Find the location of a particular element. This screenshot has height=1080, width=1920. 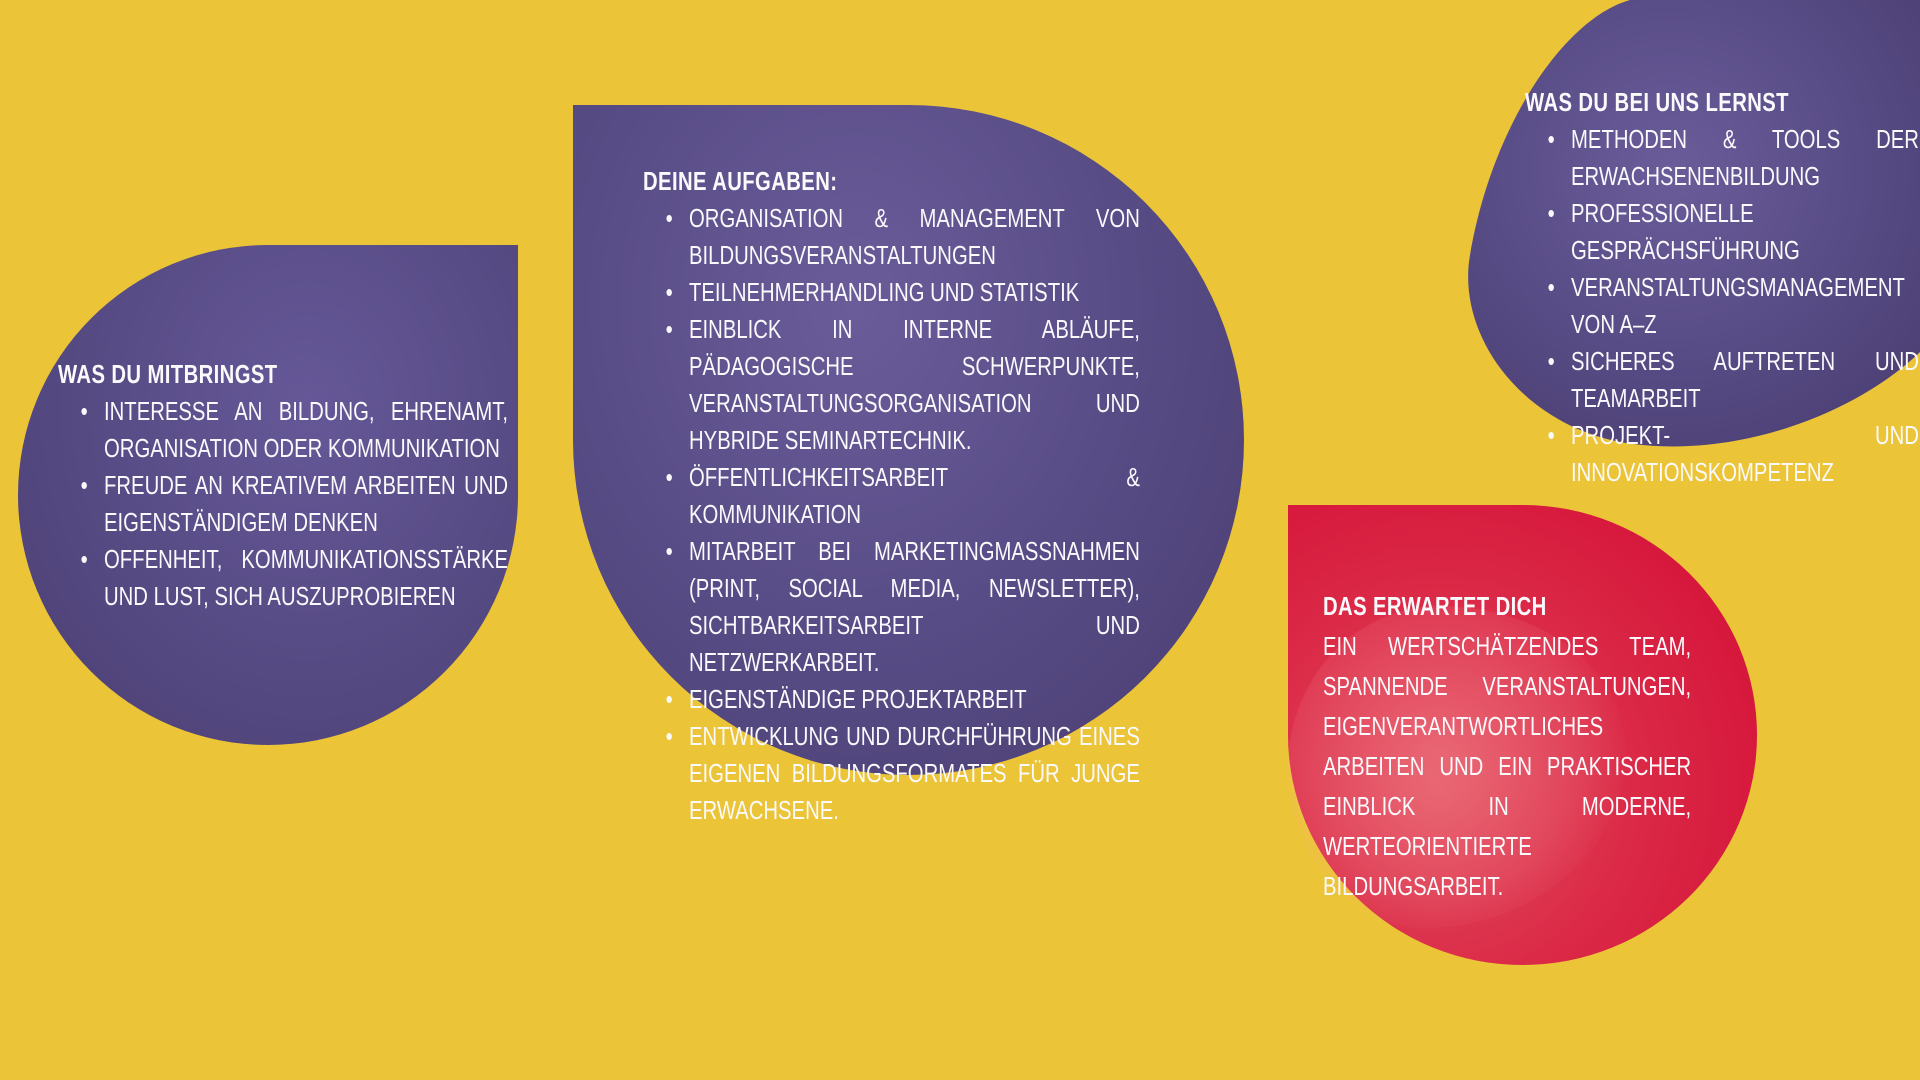

list-item: SICHERES AUFTRETEN UND TEAMARBEIT is located at coordinates (1733, 380).